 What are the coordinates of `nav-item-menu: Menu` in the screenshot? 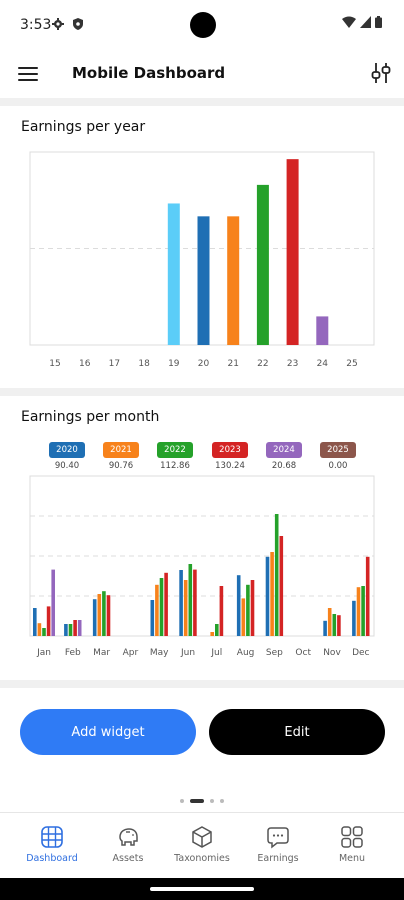 It's located at (352, 846).